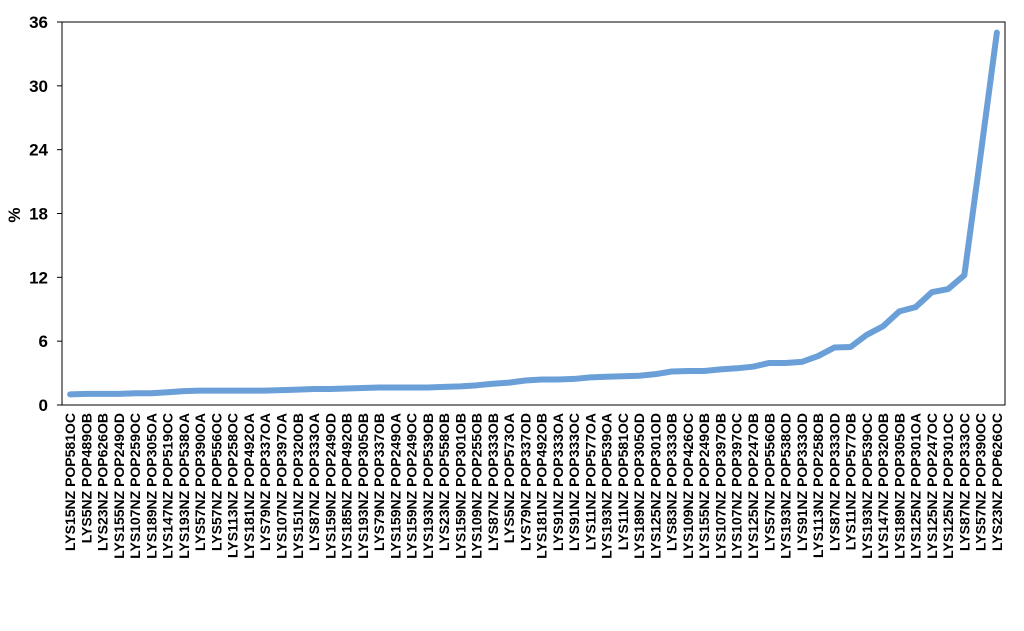 This screenshot has height=631, width=1024. I want to click on x-tick-label: LYS125NZ POP301OC, so click(948, 486).